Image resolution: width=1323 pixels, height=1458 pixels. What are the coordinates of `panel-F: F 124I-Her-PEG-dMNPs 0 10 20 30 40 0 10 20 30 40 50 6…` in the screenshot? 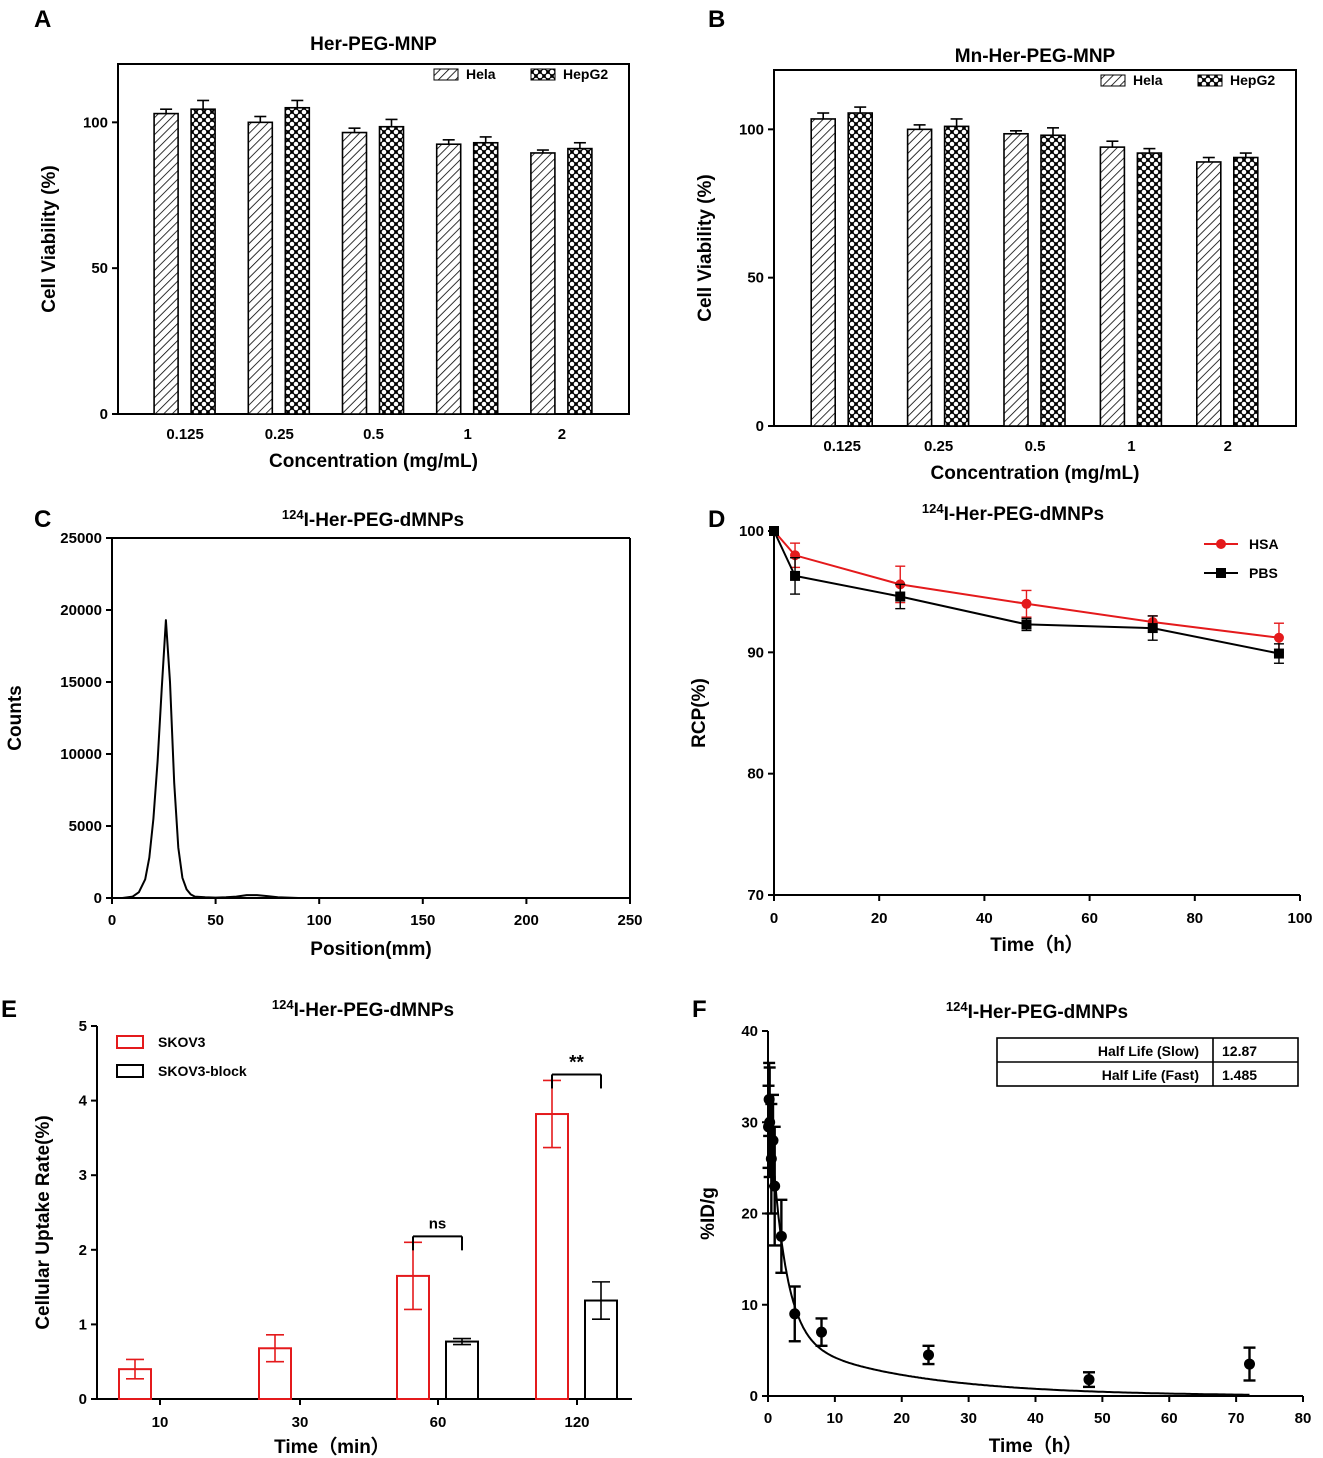 It's located at (1001, 1226).